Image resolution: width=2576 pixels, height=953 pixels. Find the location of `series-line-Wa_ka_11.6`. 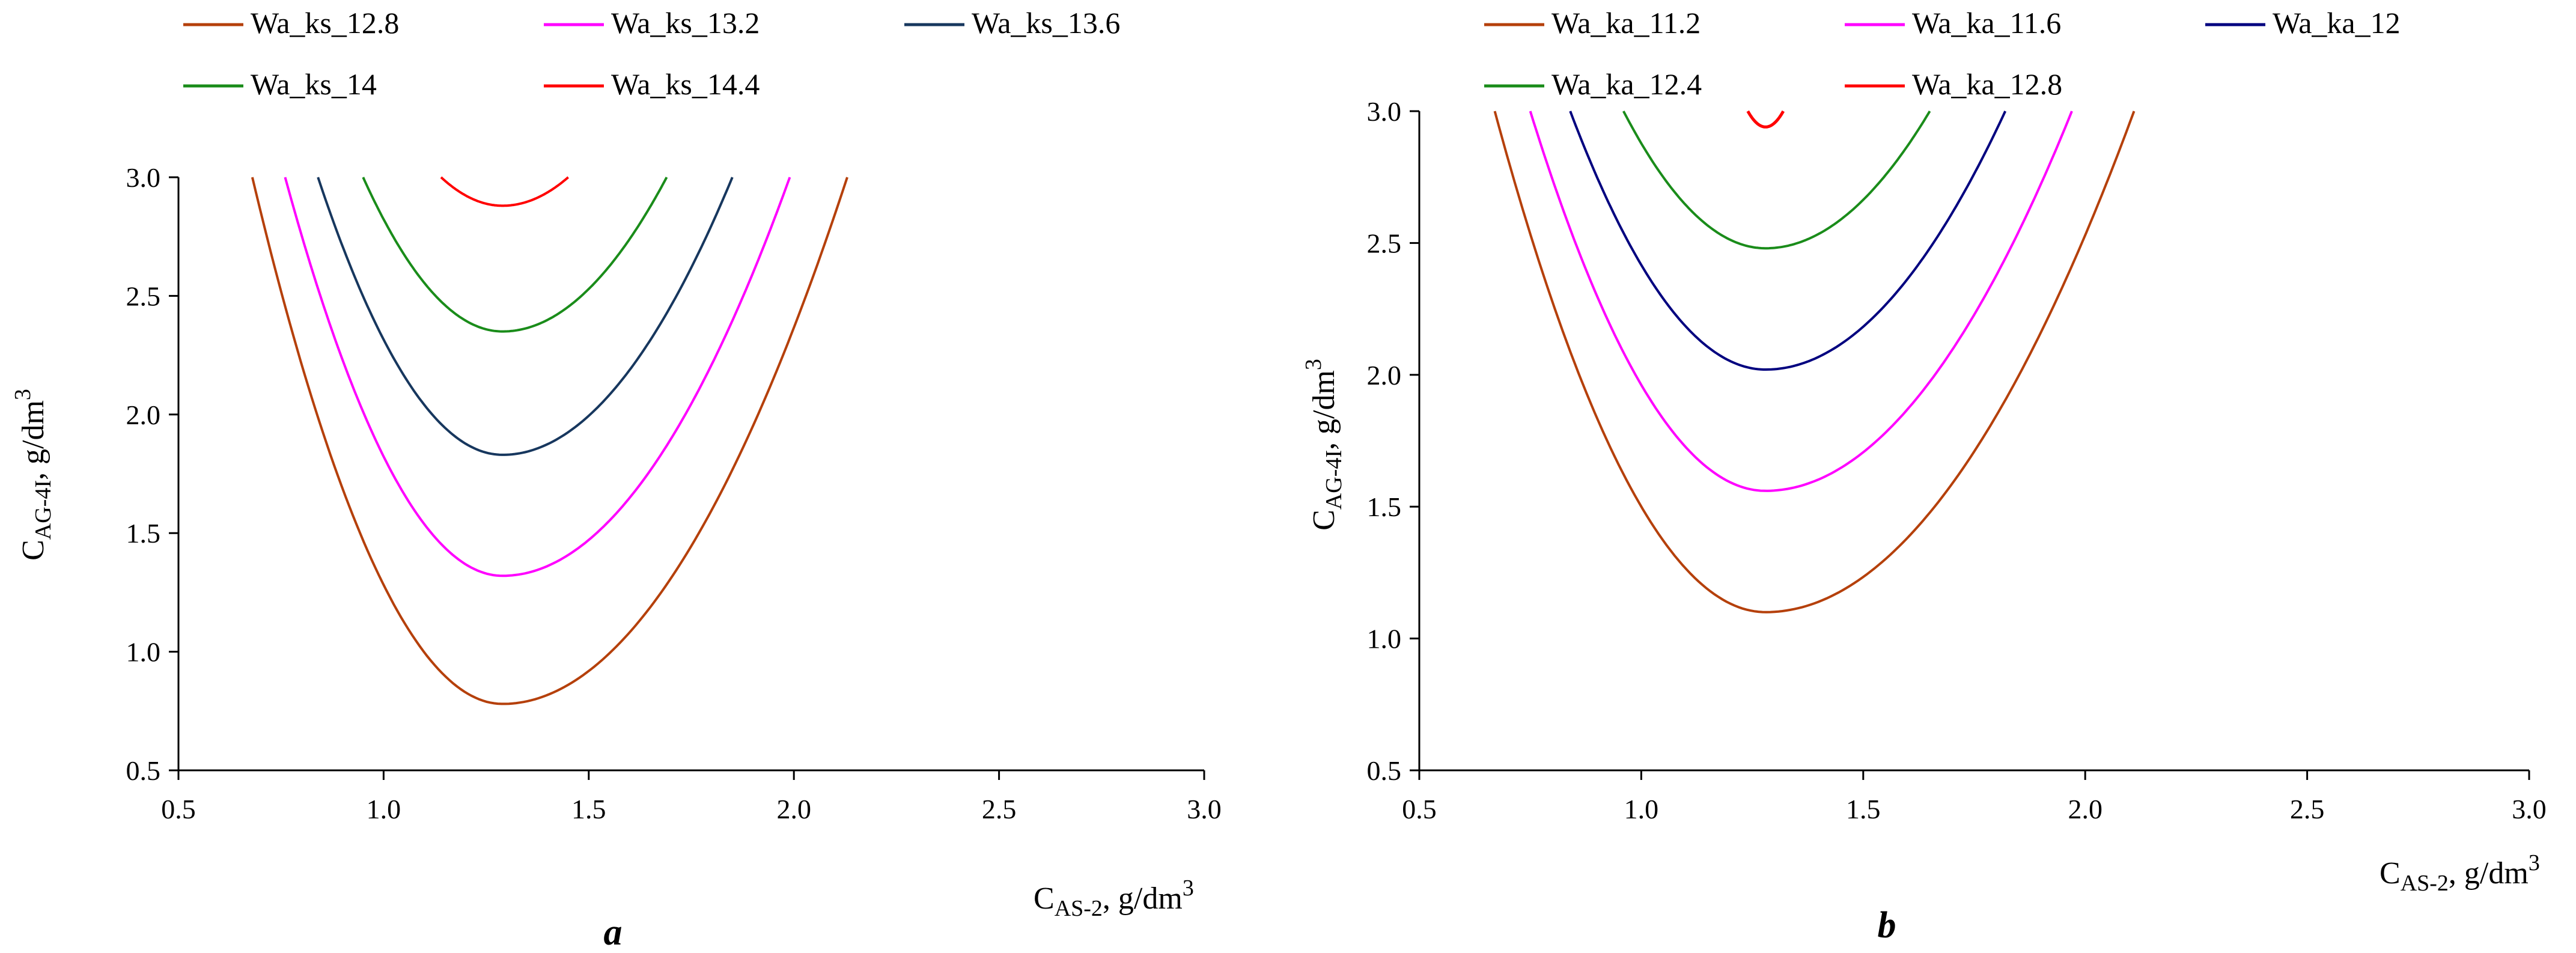

series-line-Wa_ka_11.6 is located at coordinates (1801, 301).